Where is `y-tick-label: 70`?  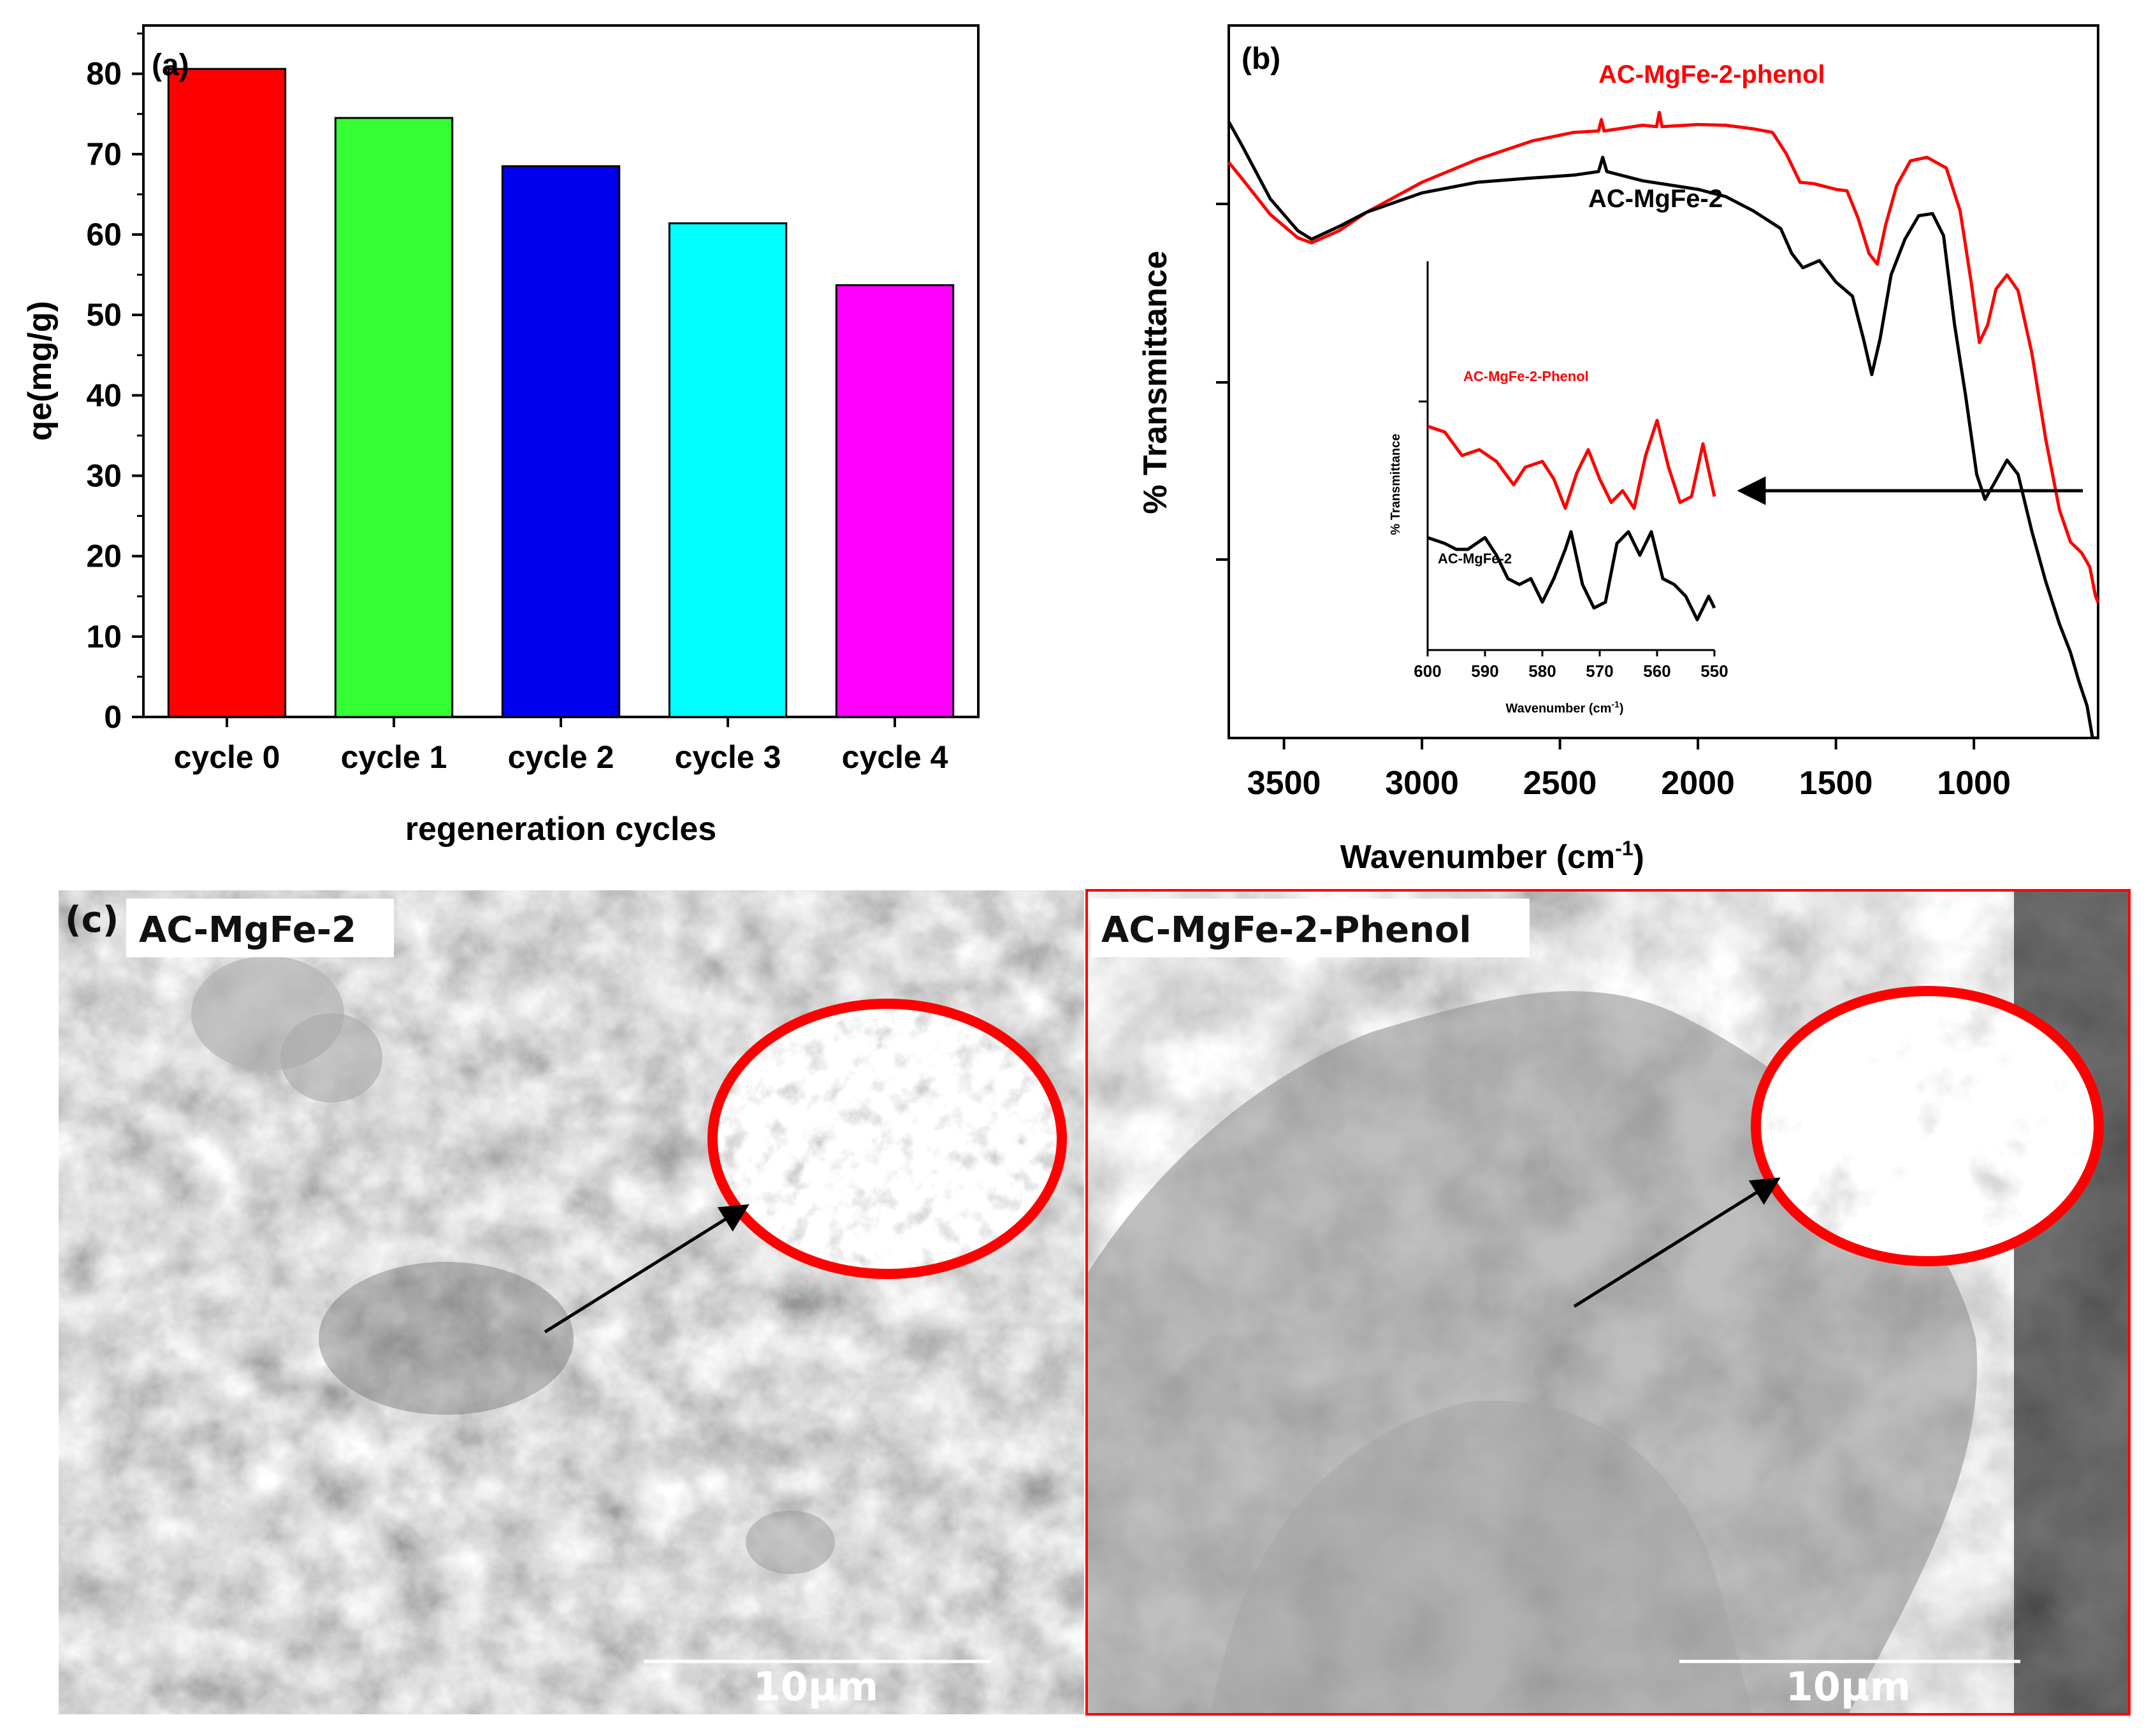 y-tick-label: 70 is located at coordinates (104, 154).